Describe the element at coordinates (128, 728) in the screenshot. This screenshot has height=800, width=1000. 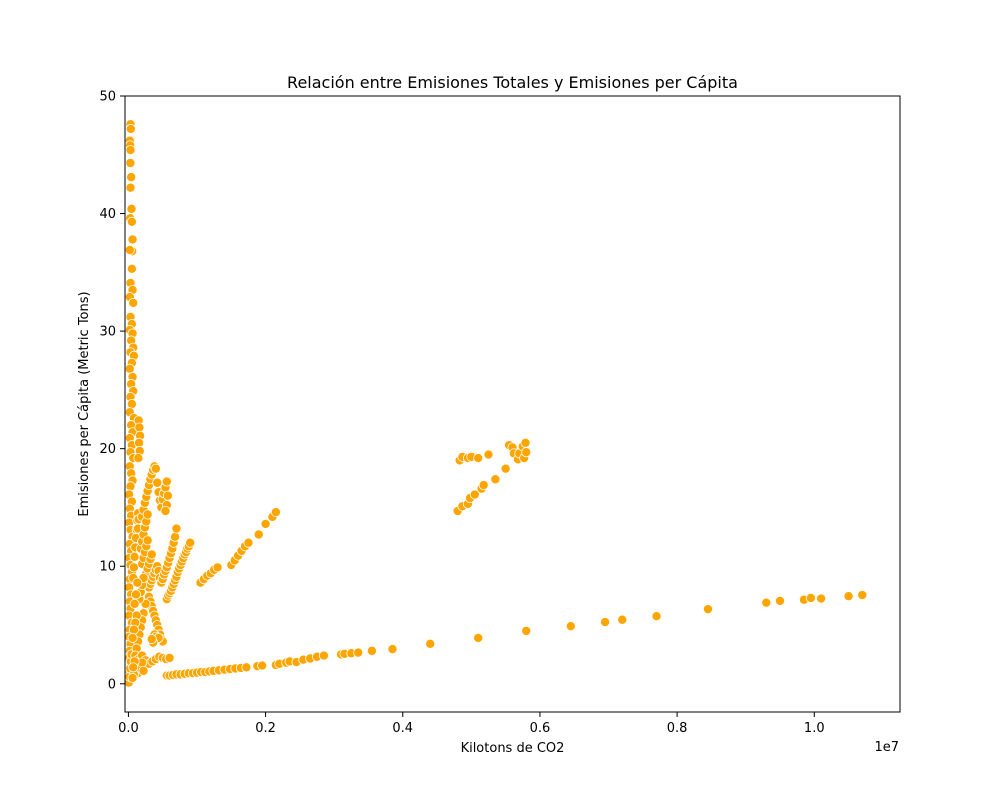
I see `x-tick-label: 0.0` at that location.